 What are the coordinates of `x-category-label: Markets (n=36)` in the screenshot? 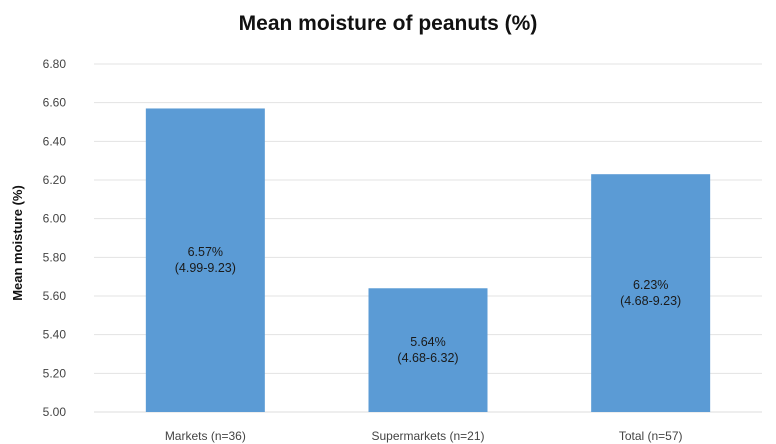 It's located at (205, 436).